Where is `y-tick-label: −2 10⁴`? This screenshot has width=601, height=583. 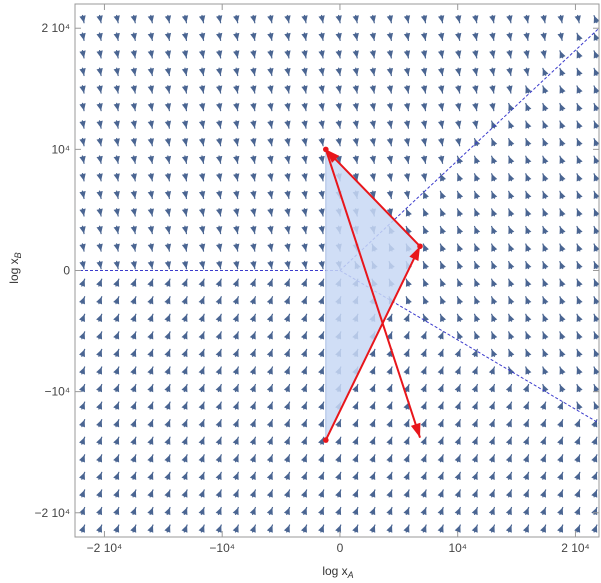
y-tick-label: −2 10⁴ is located at coordinates (52, 513).